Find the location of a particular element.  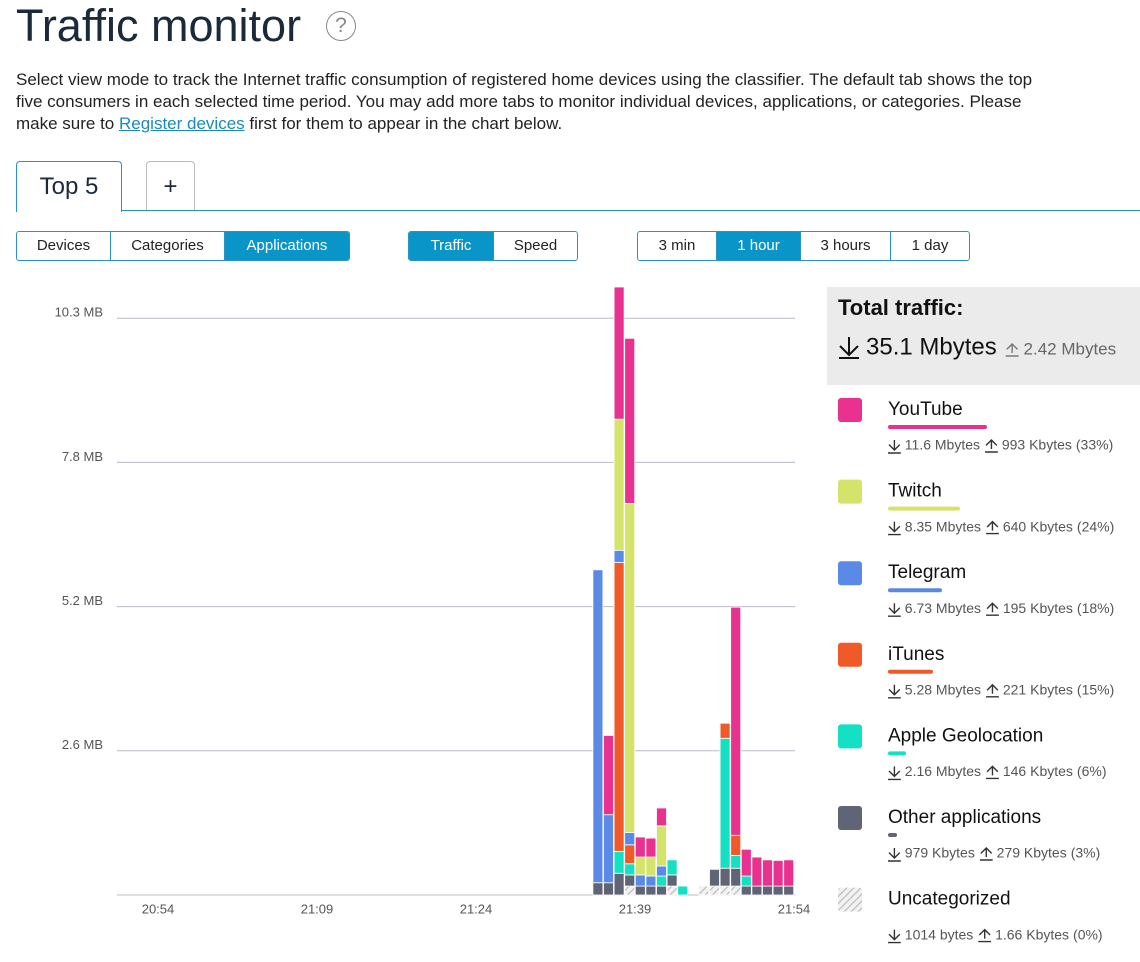

legend-name: Telegram is located at coordinates (927, 572).